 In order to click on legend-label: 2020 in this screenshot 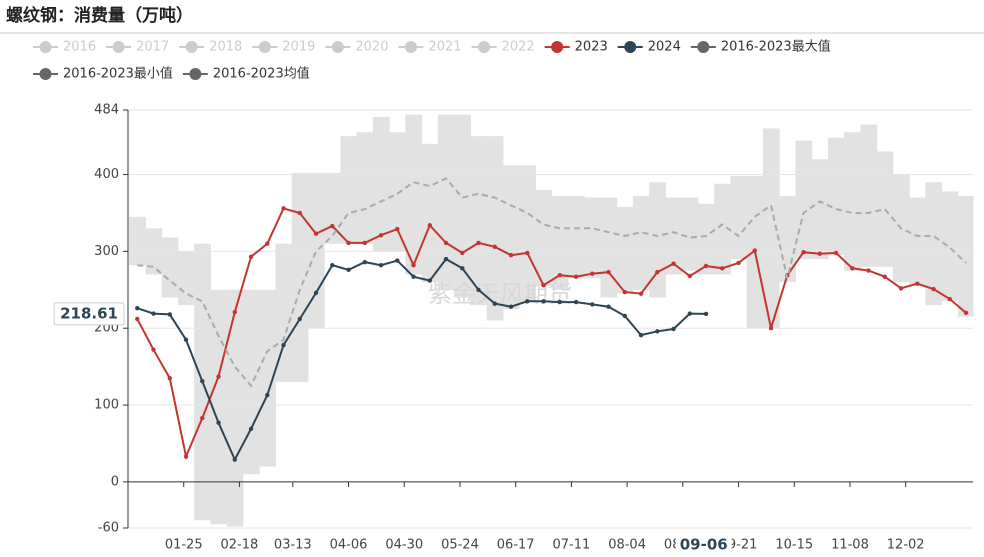, I will do `click(371, 47)`.